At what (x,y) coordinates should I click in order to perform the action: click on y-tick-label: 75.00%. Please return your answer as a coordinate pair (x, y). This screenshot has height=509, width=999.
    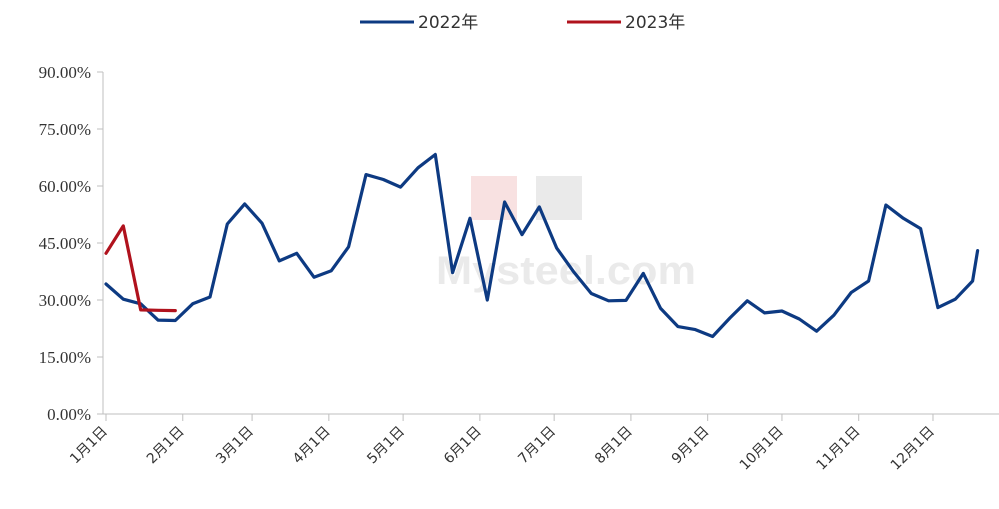
    Looking at the image, I should click on (65, 129).